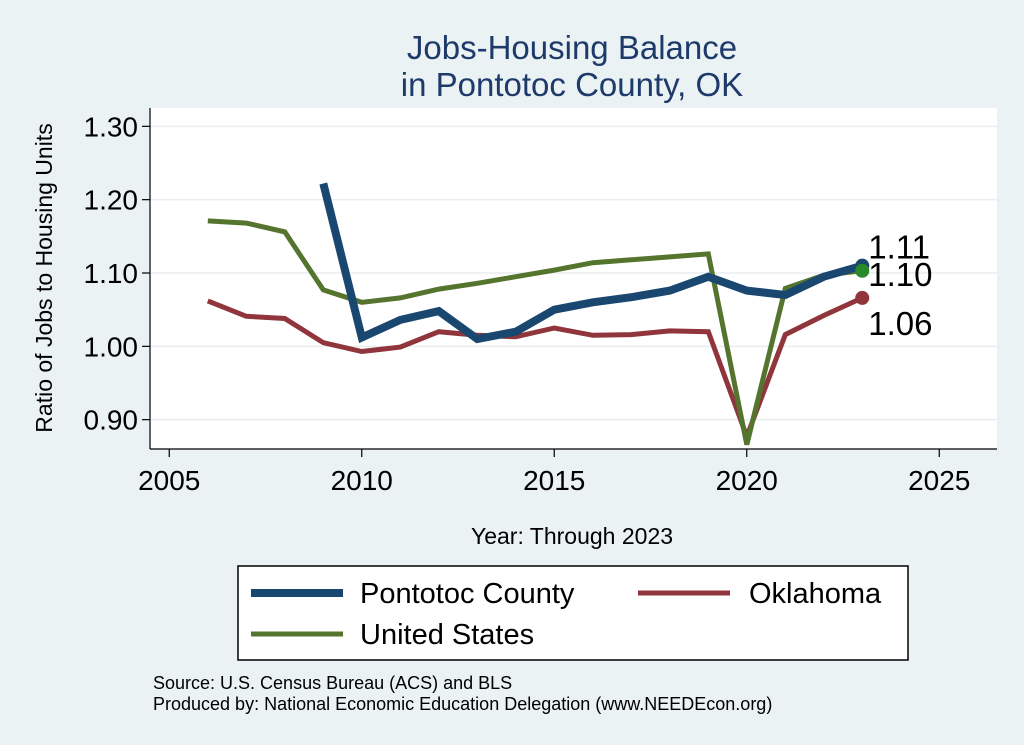 This screenshot has height=745, width=1024. I want to click on x-tick-label: 2015, so click(554, 480).